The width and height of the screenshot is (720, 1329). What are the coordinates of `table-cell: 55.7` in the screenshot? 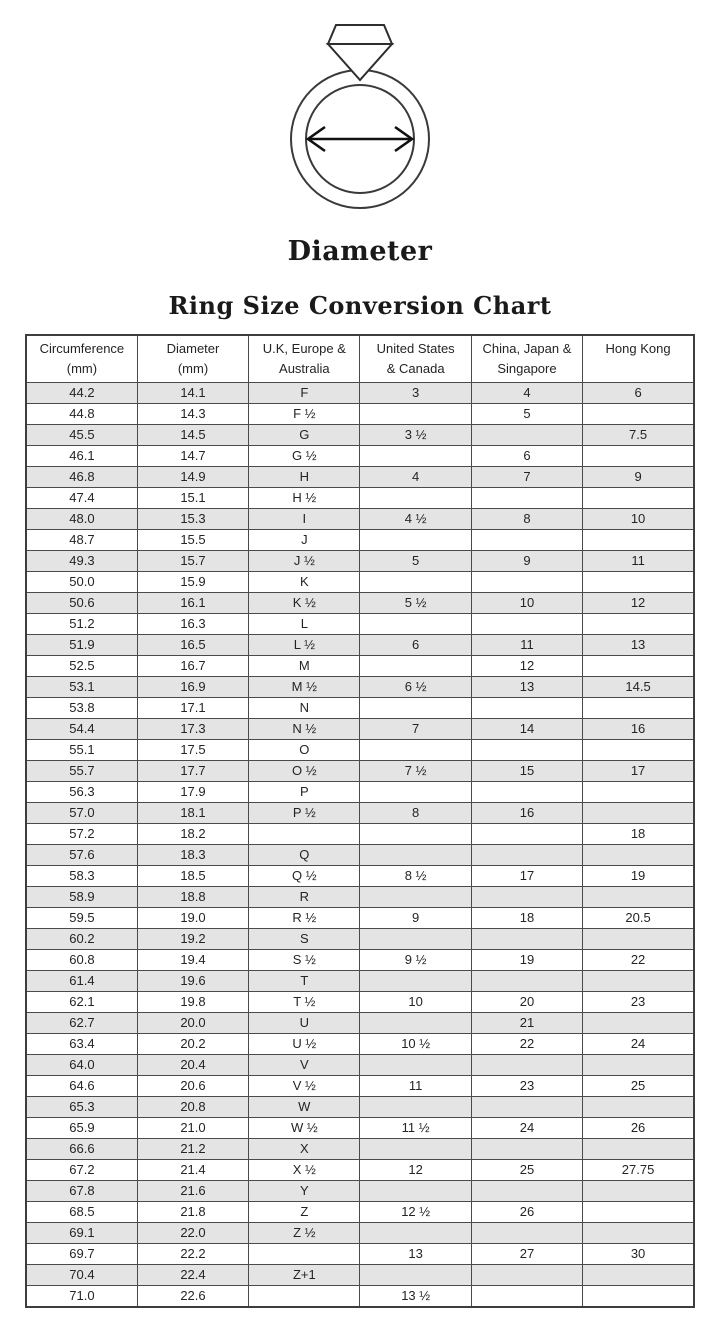 It's located at (81, 770).